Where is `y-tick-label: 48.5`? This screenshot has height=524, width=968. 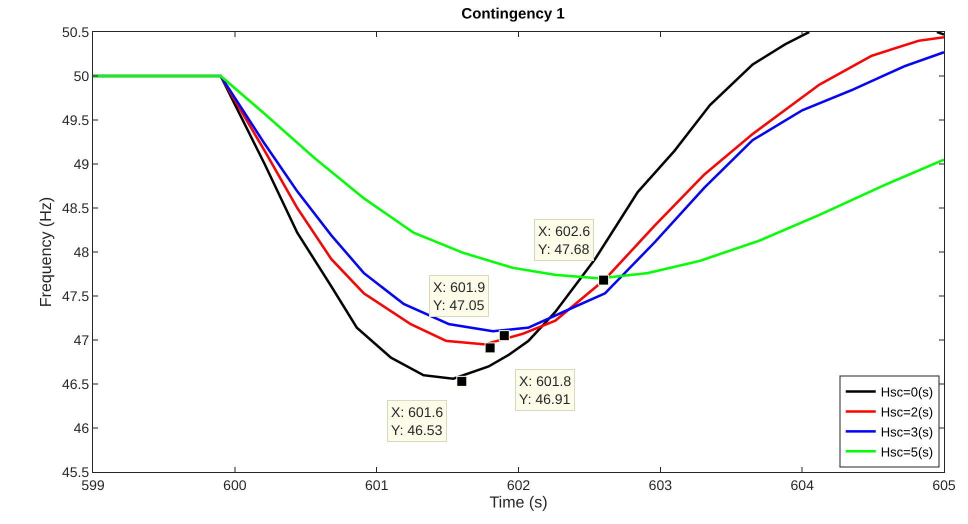
y-tick-label: 48.5 is located at coordinates (76, 208).